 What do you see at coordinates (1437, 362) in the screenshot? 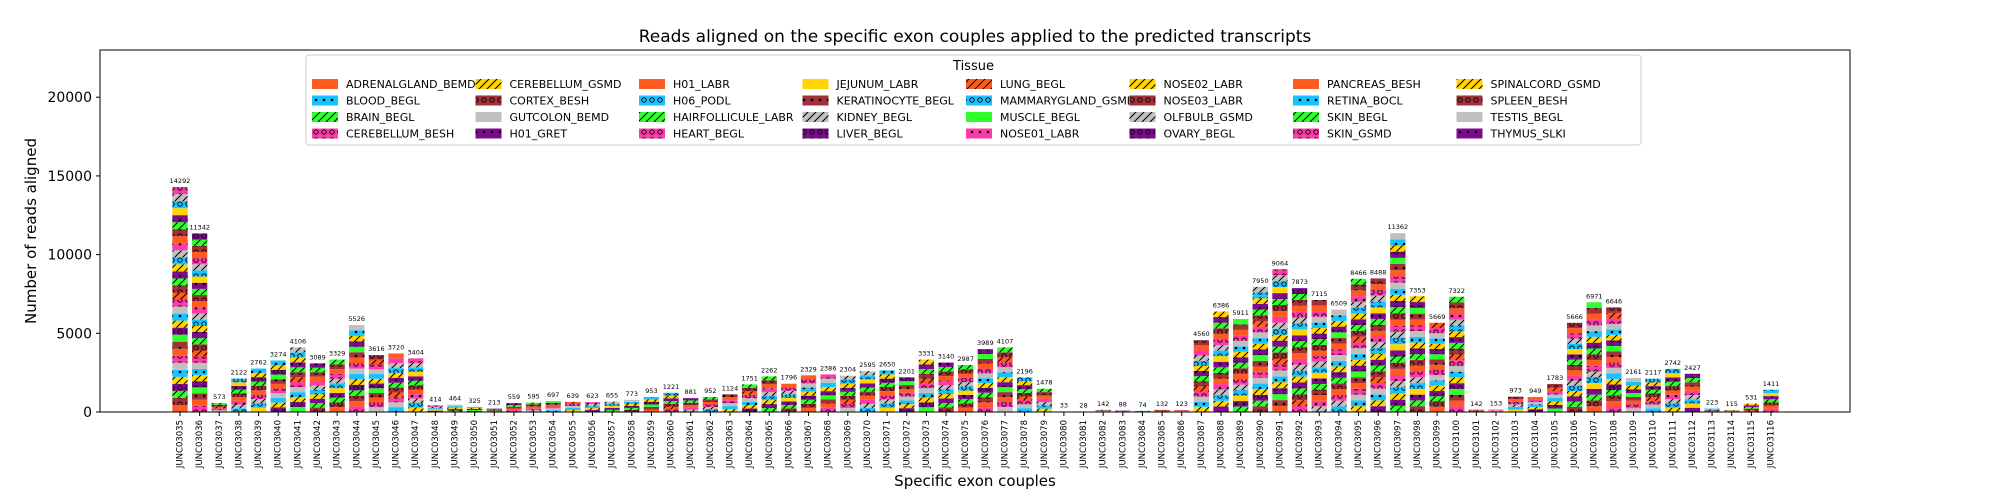
I see `bar-JUNC03099: 5669` at bounding box center [1437, 362].